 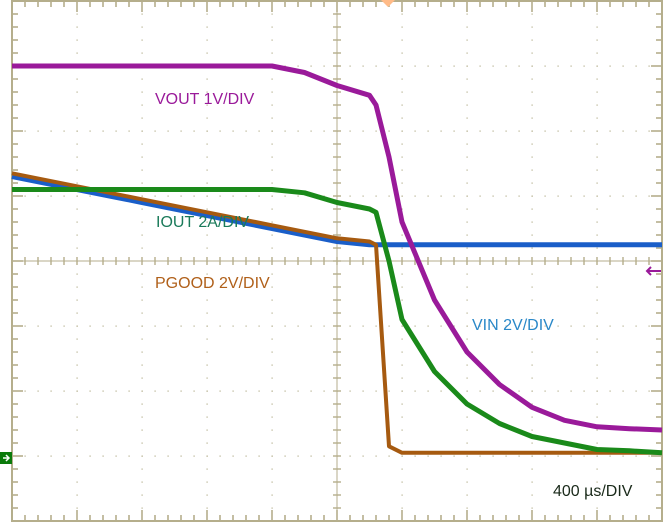 What do you see at coordinates (336, 211) in the screenshot?
I see `vin-trace` at bounding box center [336, 211].